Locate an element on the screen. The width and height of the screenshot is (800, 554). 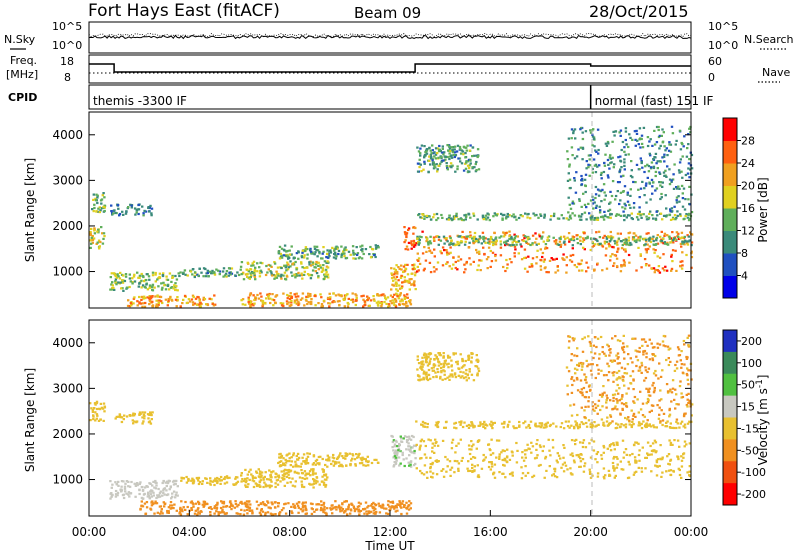
colorbar-tick-label: 4 is located at coordinates (744, 276).